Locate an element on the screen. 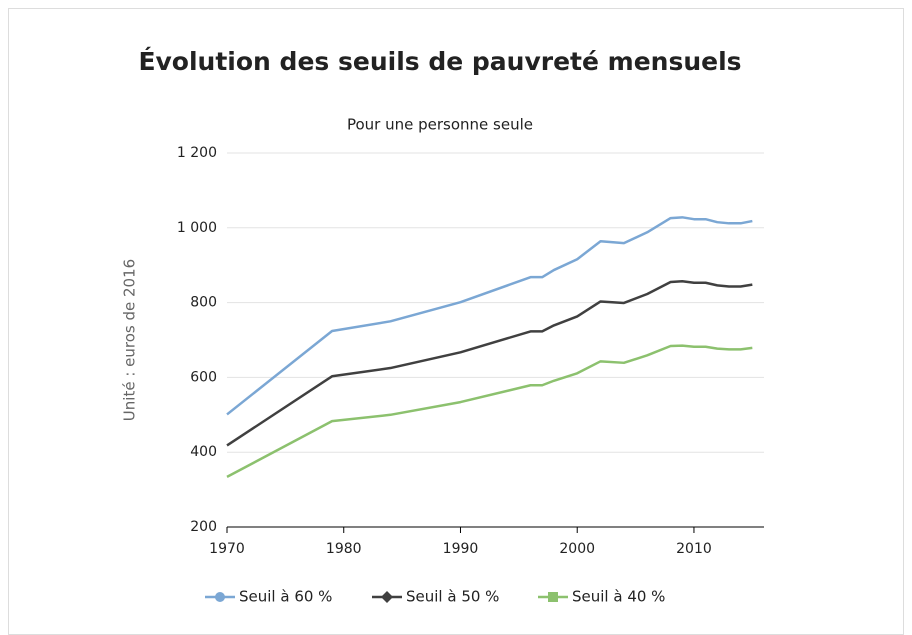 The image size is (912, 635). legend-label: Seuil à 60 % is located at coordinates (285, 597).